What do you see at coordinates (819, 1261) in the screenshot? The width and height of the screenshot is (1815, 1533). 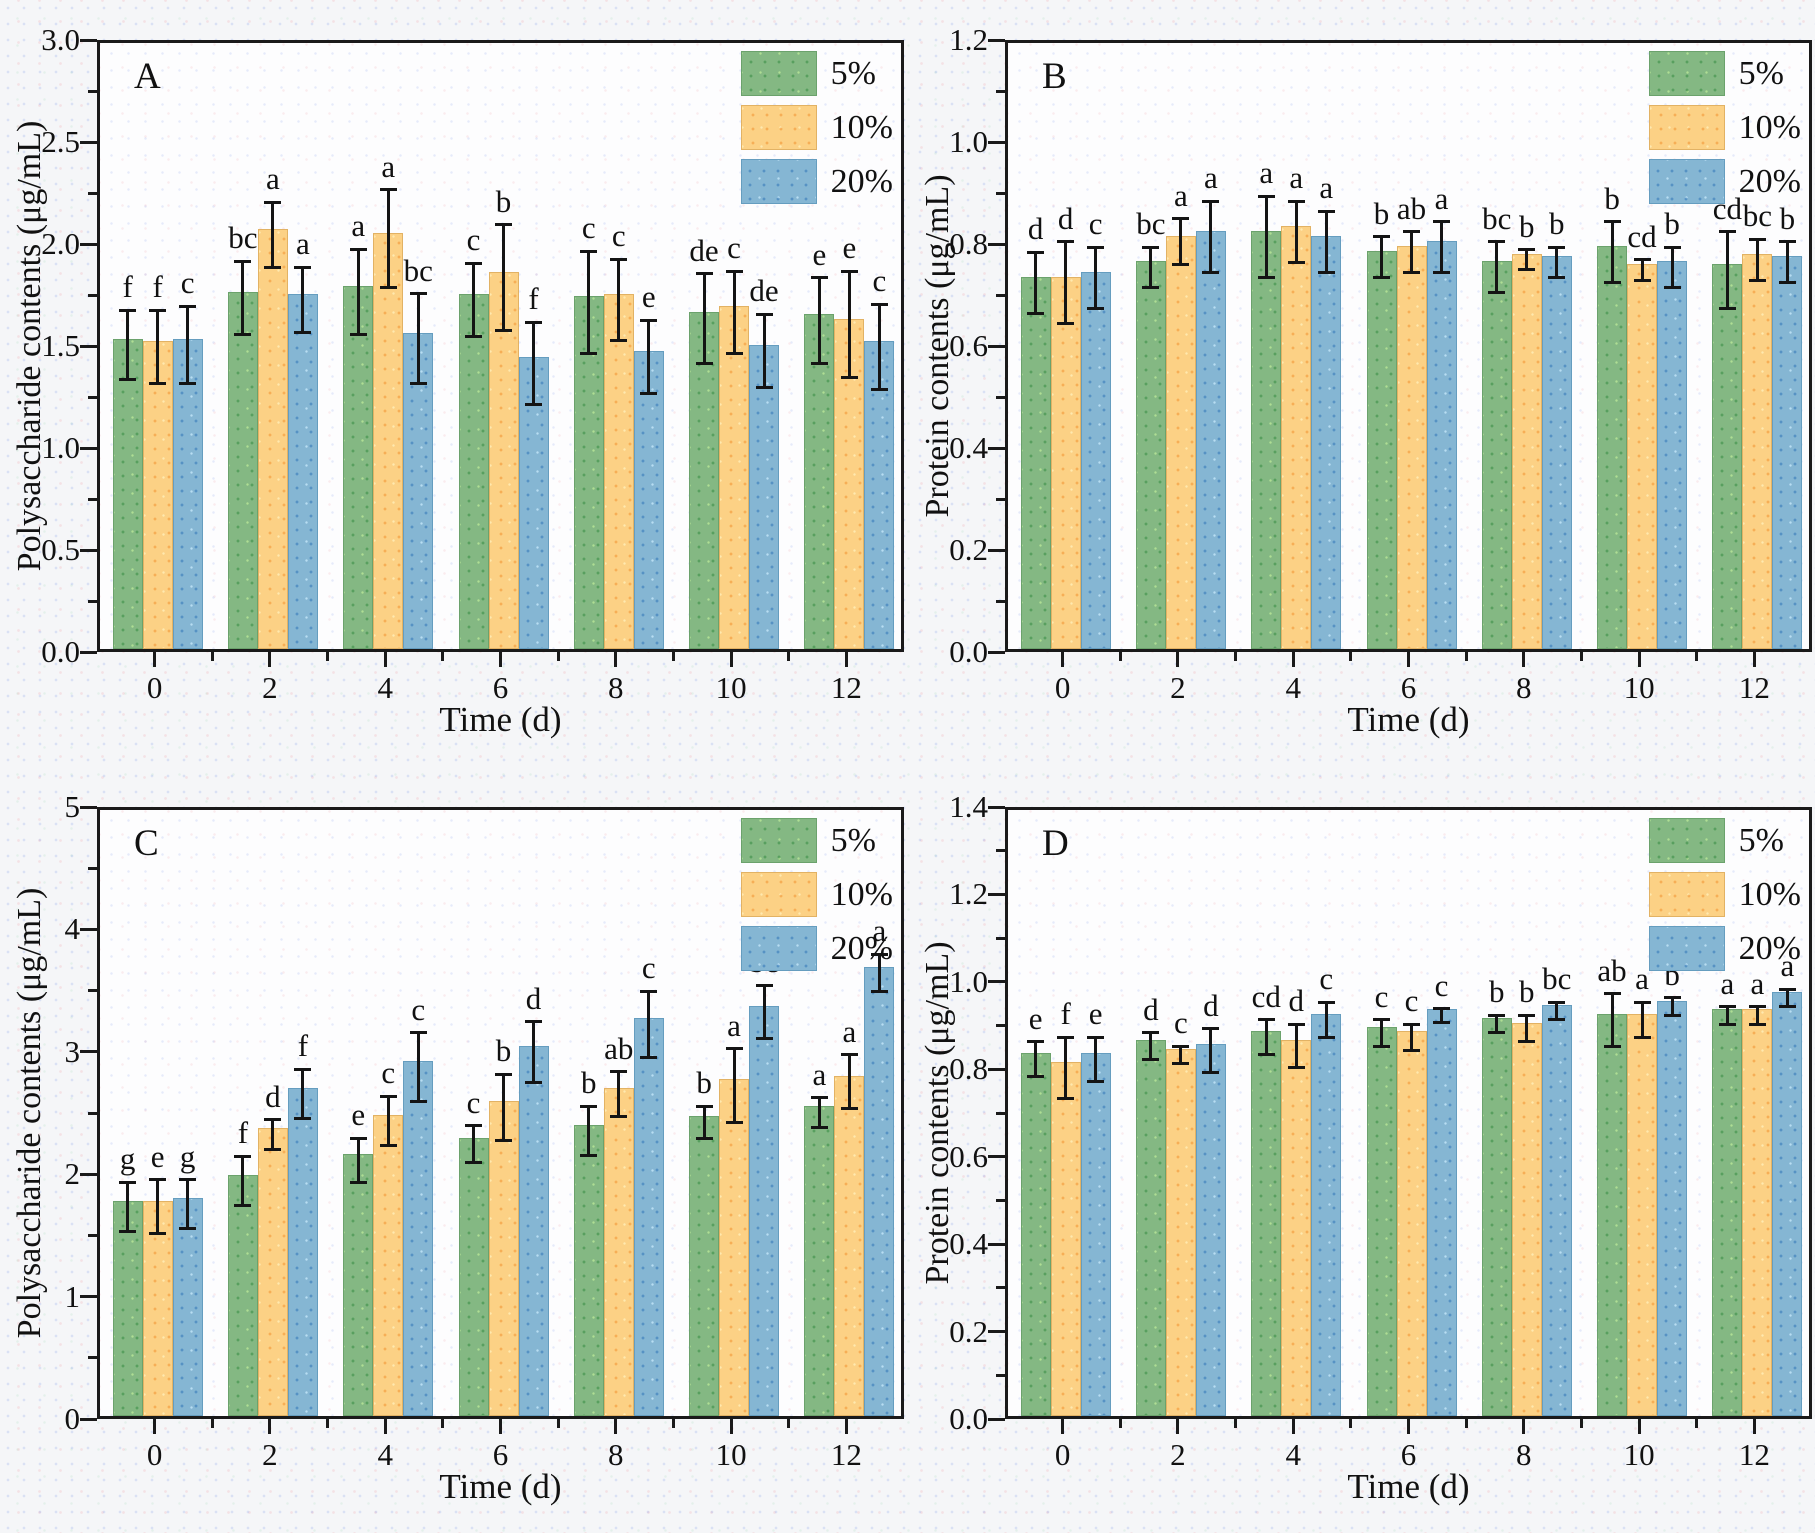 I see `bar-5%-day12` at bounding box center [819, 1261].